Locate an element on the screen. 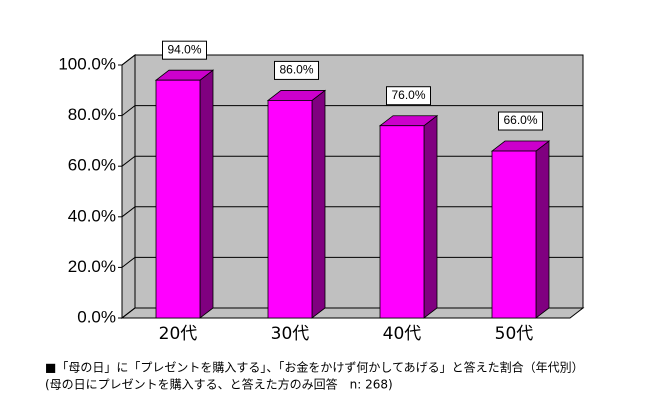 The image size is (650, 419). y-tick-label: 20.0% is located at coordinates (92, 266).